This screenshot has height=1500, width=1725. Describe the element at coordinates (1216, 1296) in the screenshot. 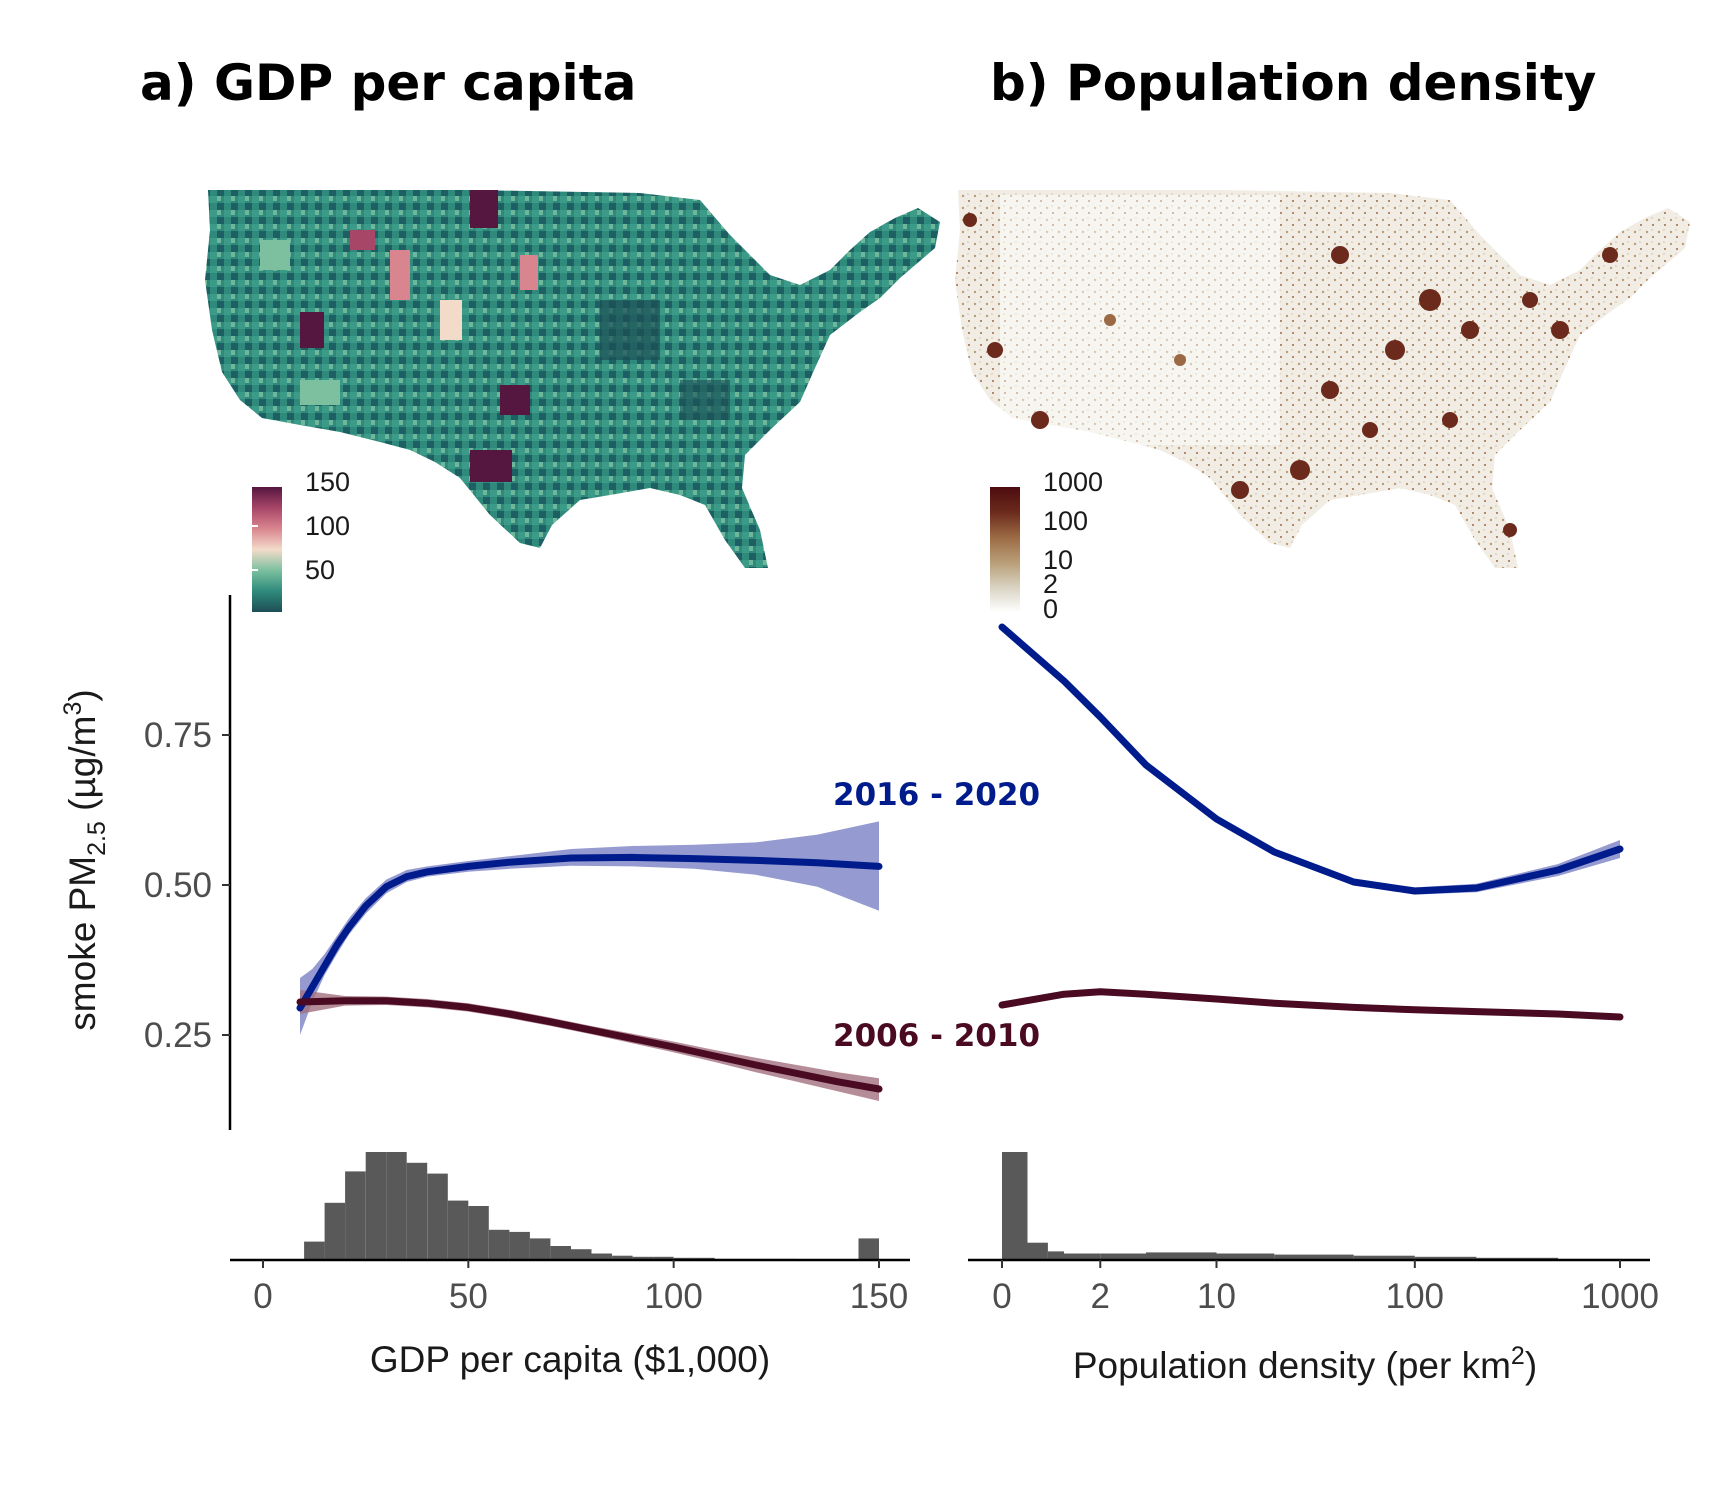

I see `x-tick-label: 10` at that location.